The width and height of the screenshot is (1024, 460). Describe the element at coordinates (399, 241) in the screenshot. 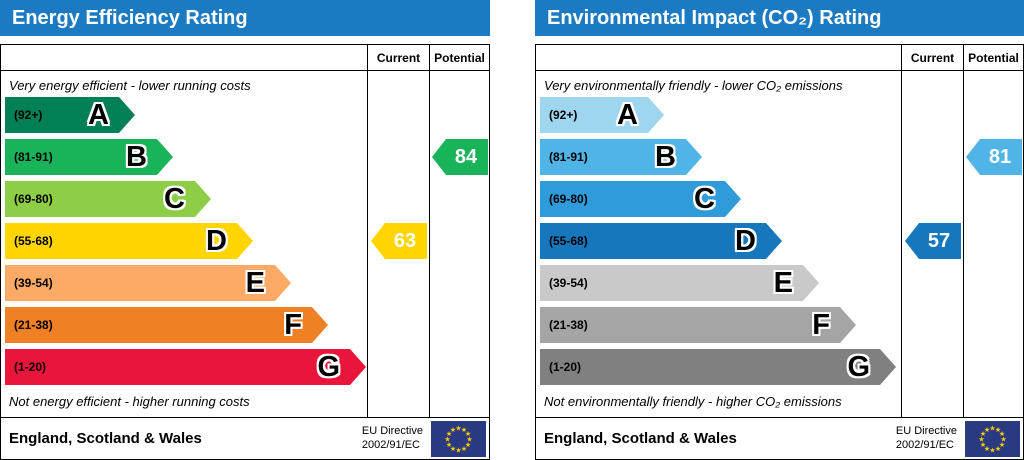

I see `current-rating-indicator: 63` at that location.